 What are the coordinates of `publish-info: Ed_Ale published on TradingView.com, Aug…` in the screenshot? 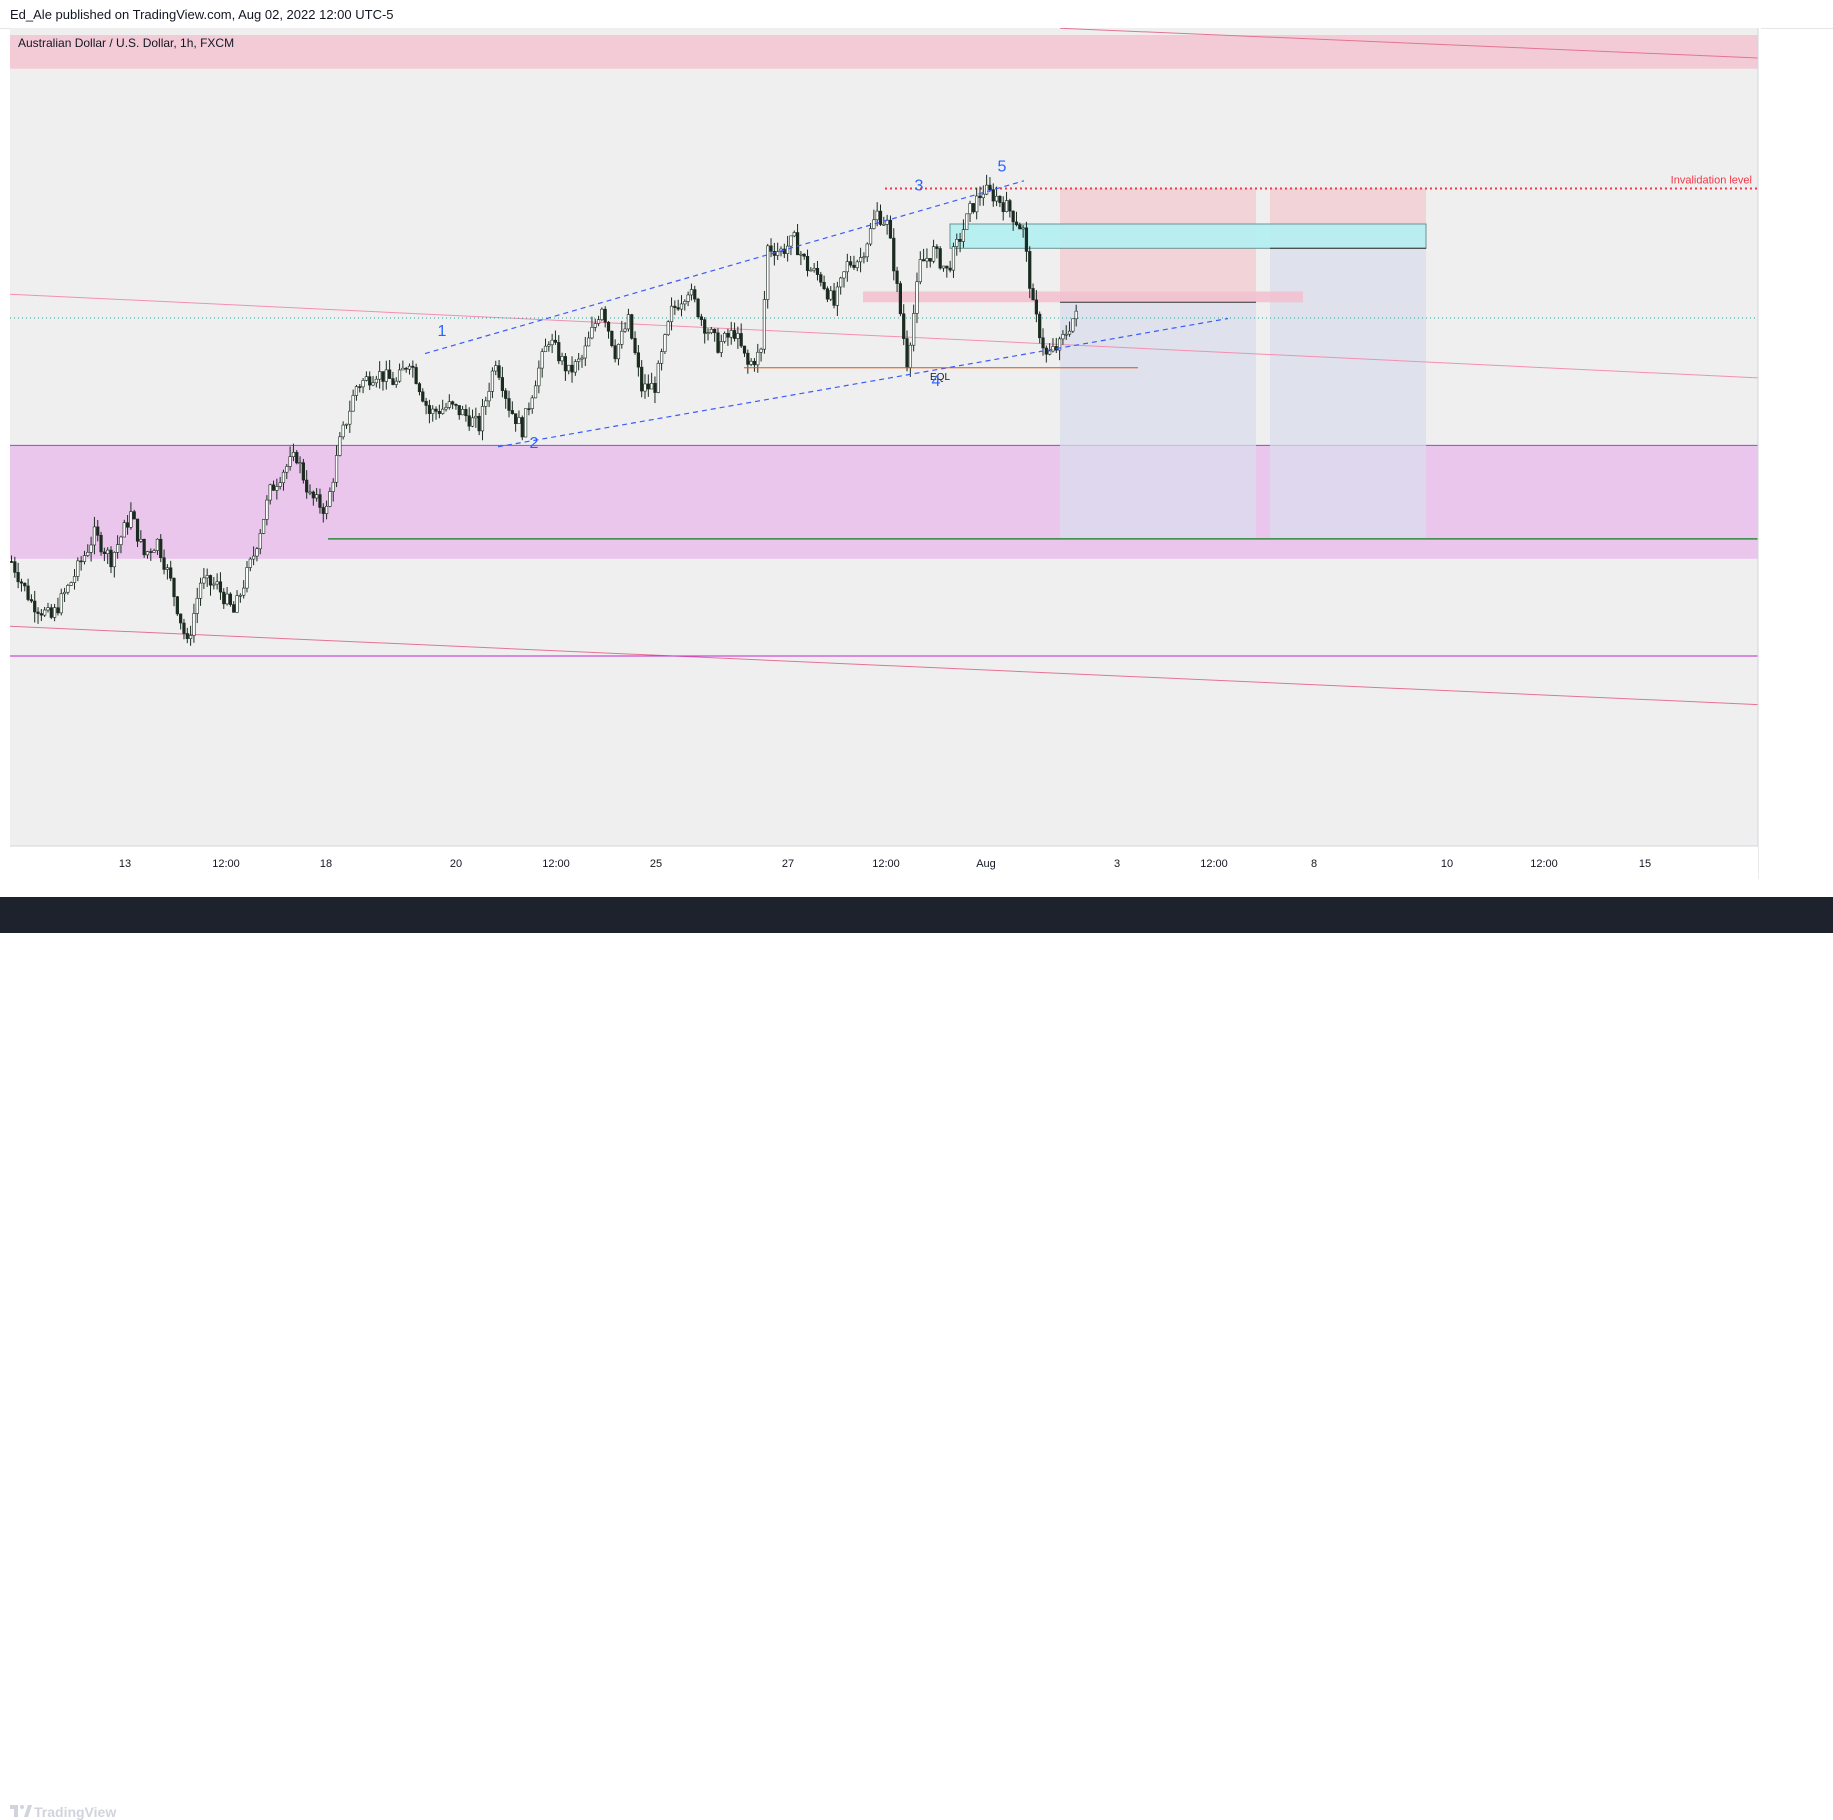 It's located at (202, 14).